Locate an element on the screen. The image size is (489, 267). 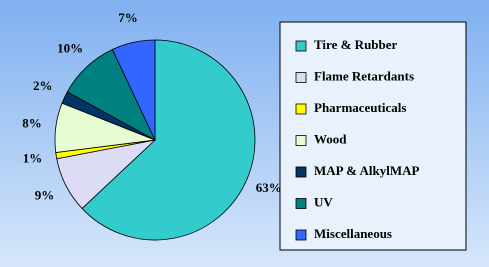
slice-label: 8% is located at coordinates (32, 122).